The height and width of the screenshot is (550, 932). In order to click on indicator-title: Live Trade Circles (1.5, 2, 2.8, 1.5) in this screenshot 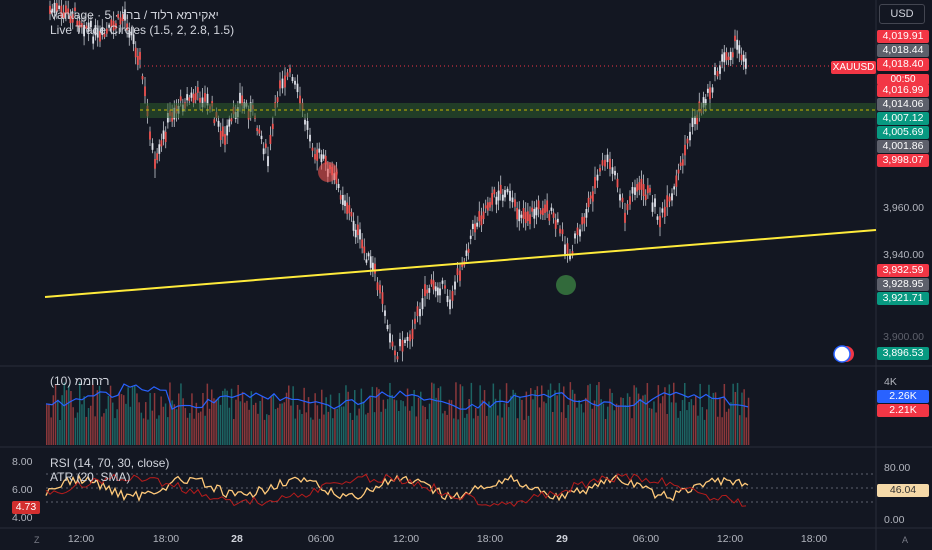, I will do `click(142, 30)`.